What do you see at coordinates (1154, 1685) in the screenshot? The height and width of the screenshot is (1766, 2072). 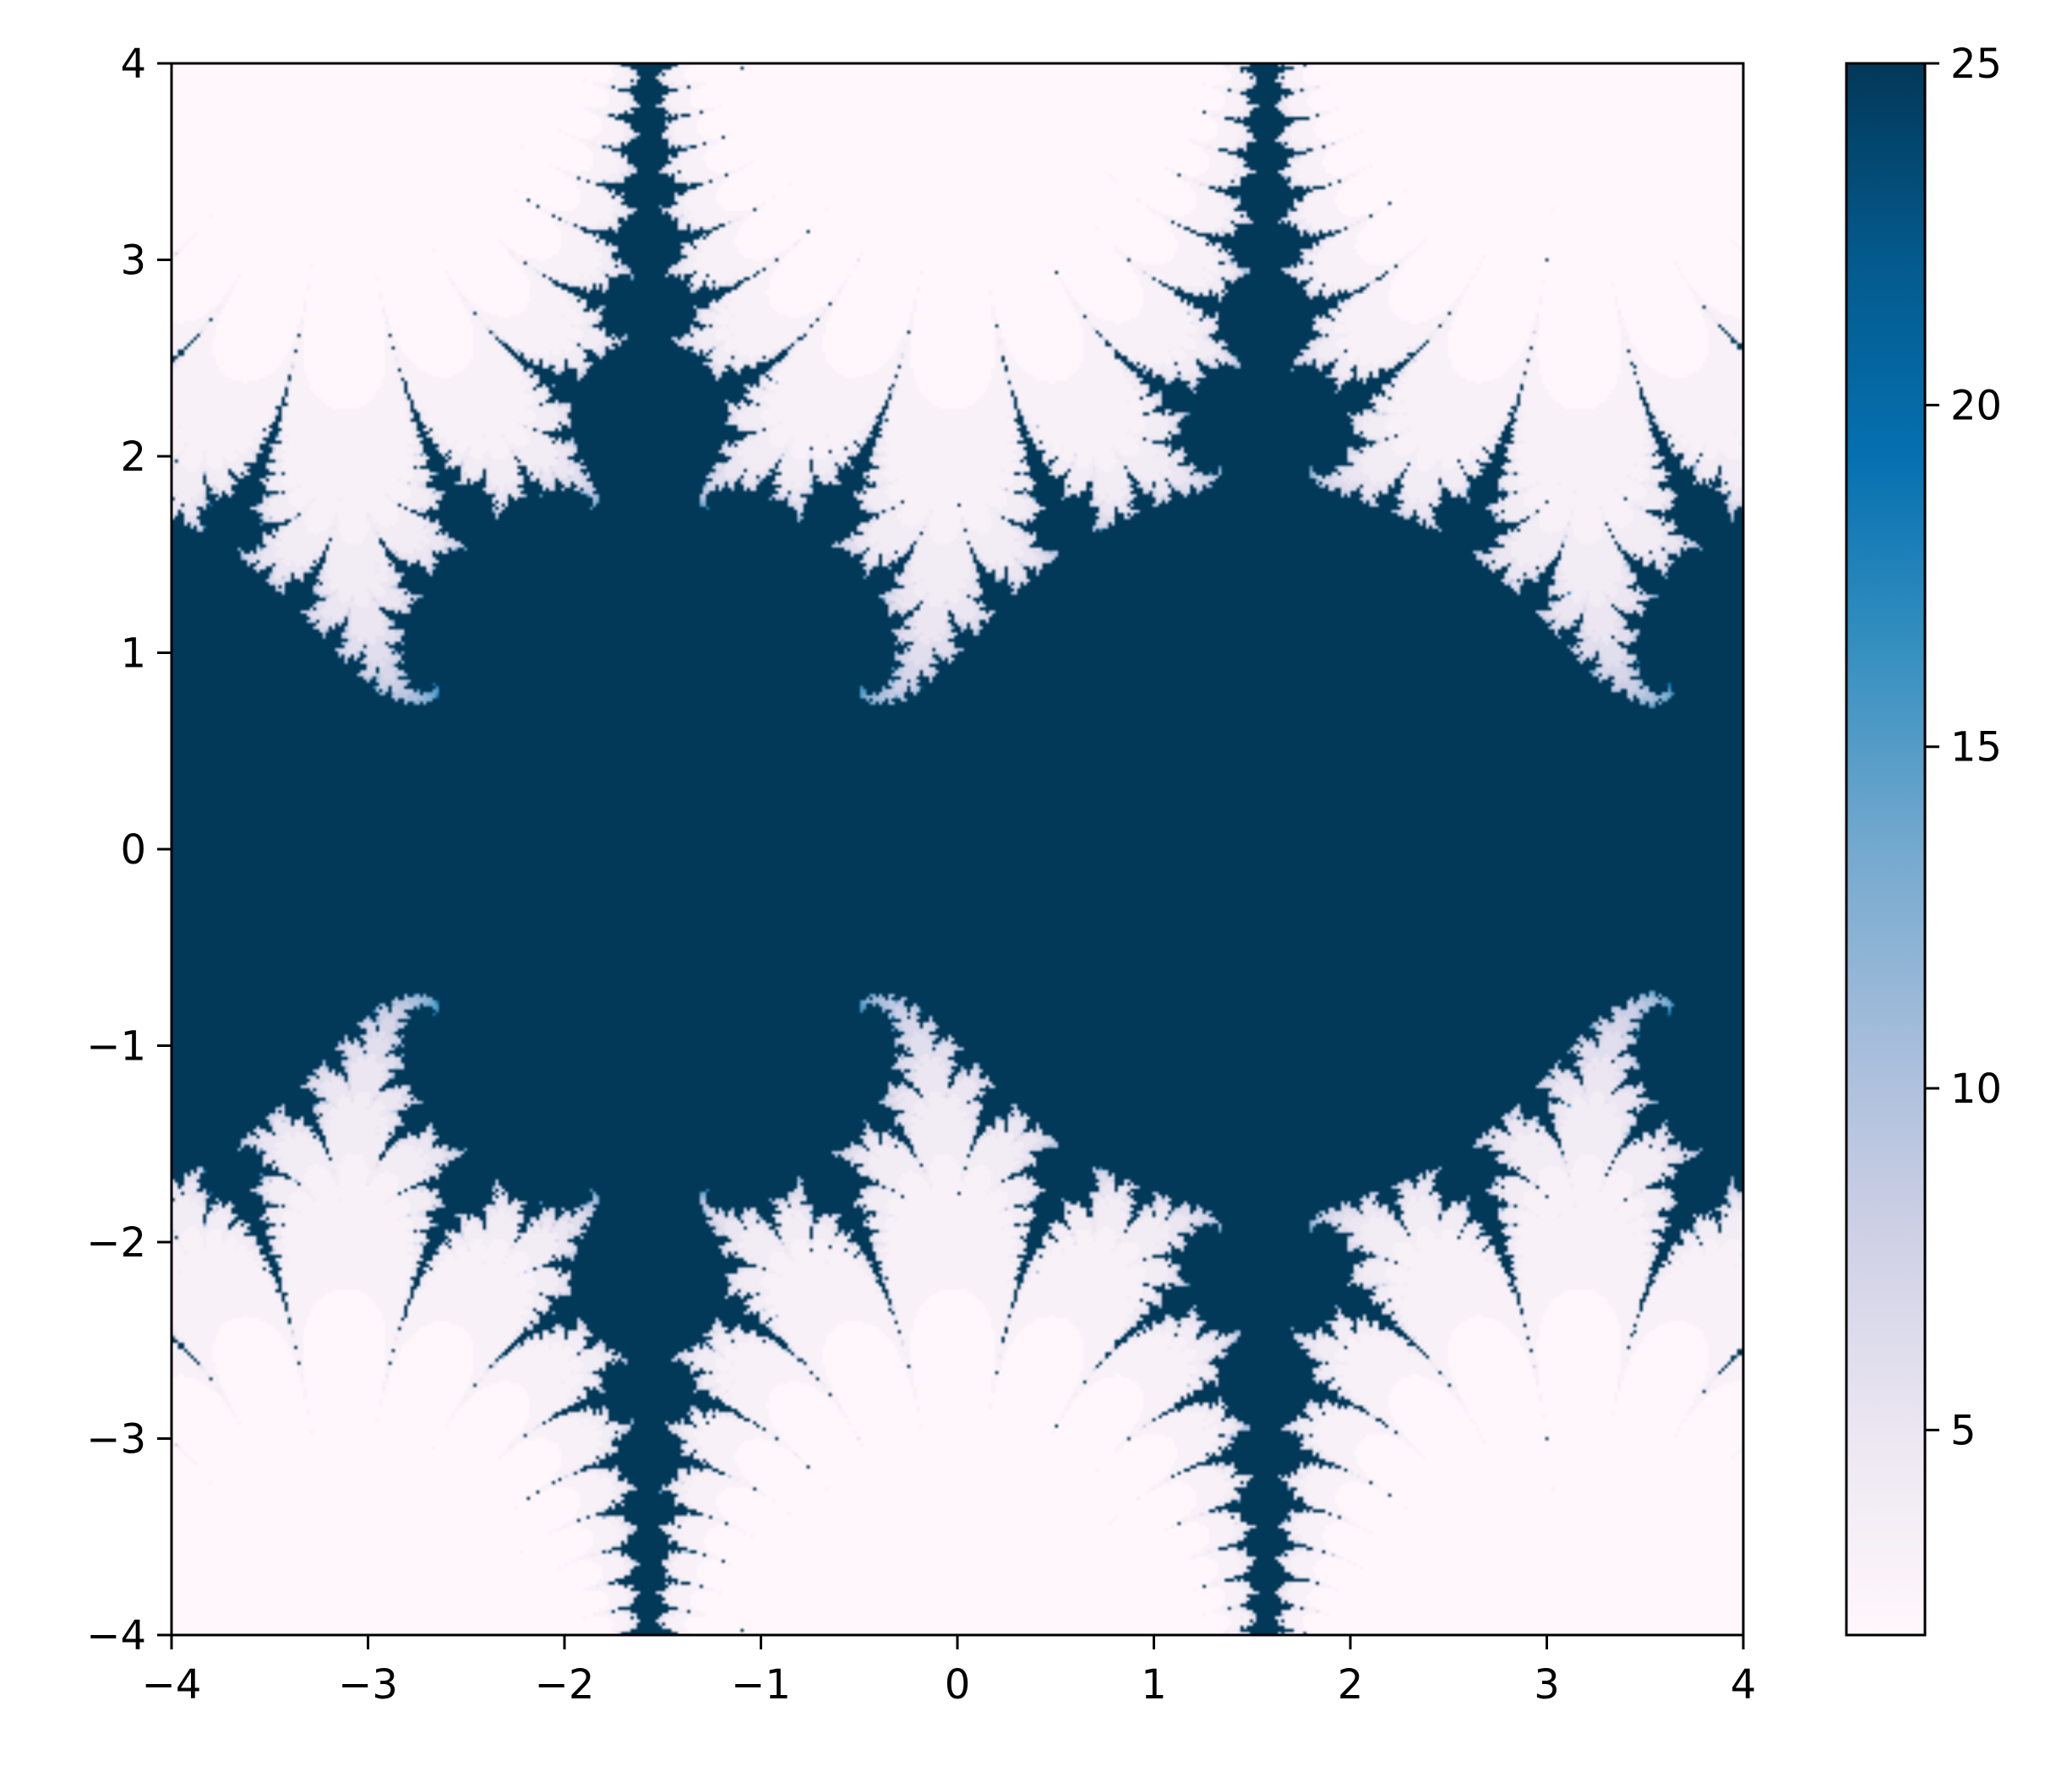 I see `x-tick-label: 1` at bounding box center [1154, 1685].